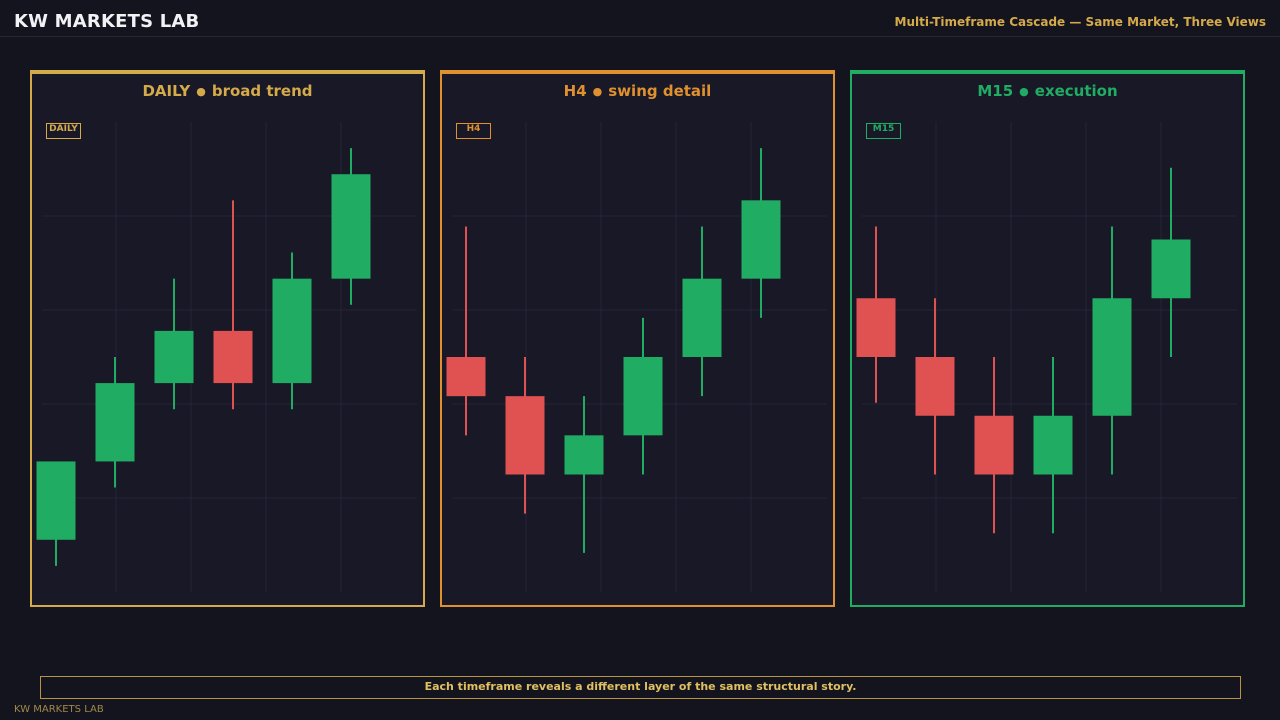 The width and height of the screenshot is (1280, 720). I want to click on h4-candle-3-body-bull, so click(584, 455).